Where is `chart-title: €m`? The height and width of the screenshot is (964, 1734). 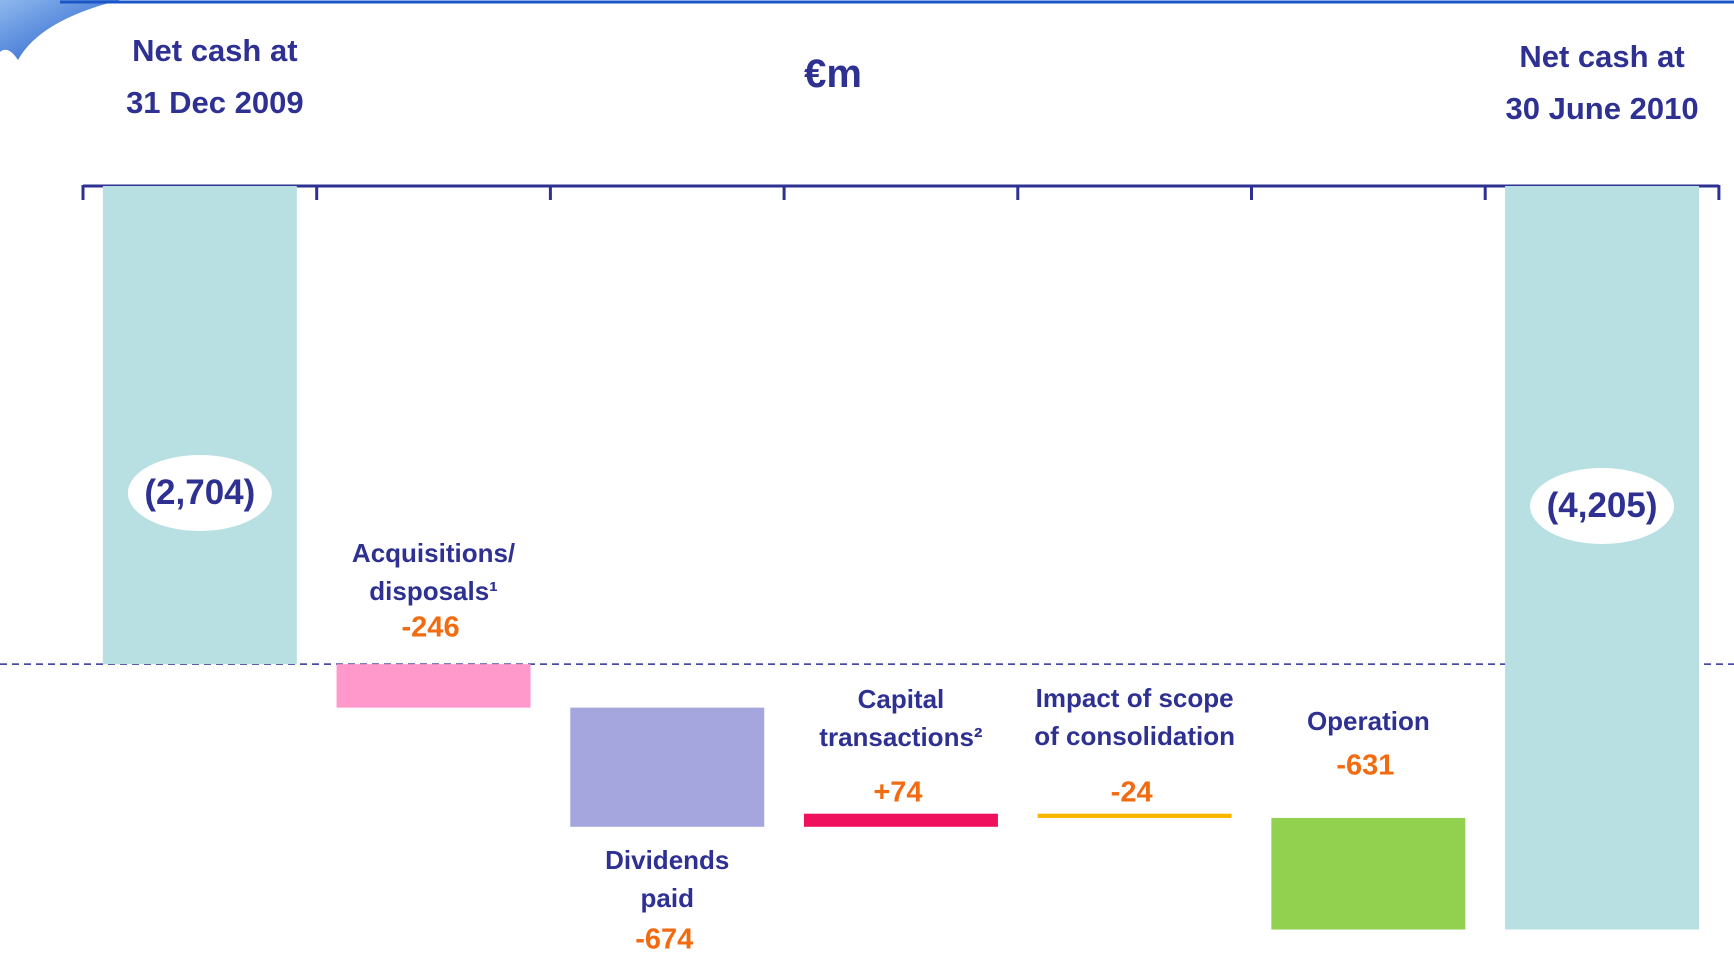 chart-title: €m is located at coordinates (833, 74).